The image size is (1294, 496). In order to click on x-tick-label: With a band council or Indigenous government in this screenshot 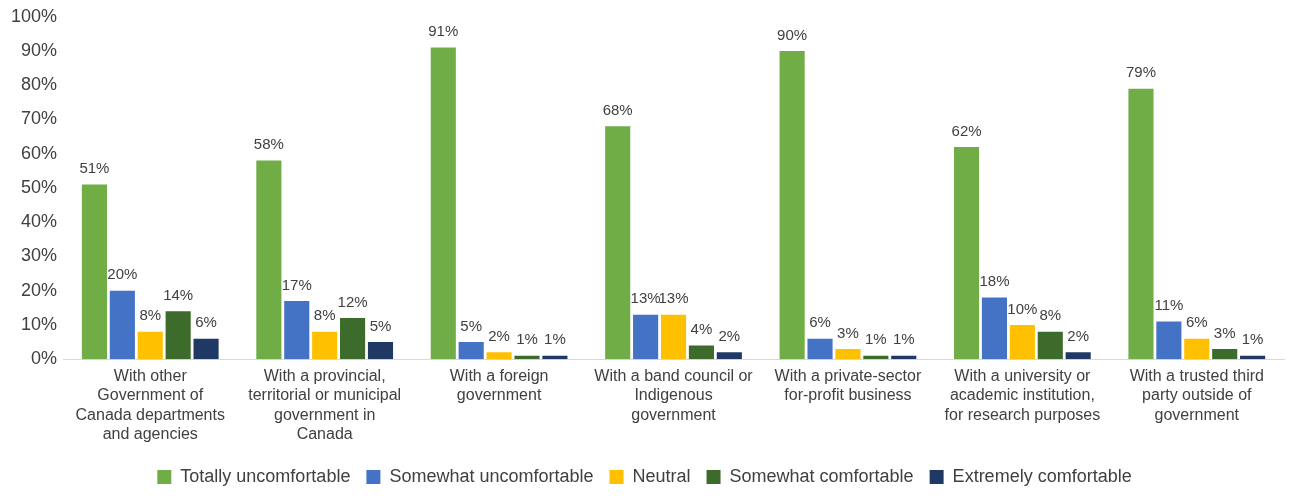, I will do `click(674, 395)`.